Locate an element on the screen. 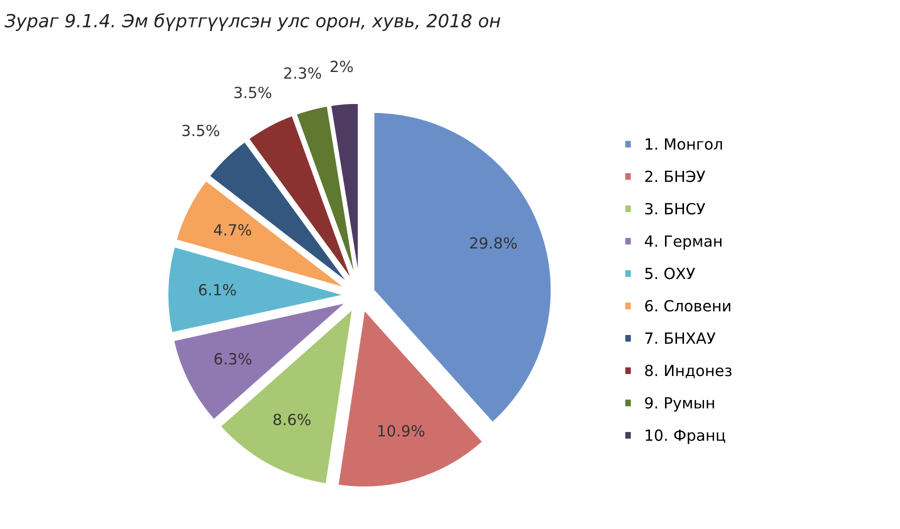 This screenshot has width=900, height=529. legend-label: 2. БНЭУ is located at coordinates (675, 176).